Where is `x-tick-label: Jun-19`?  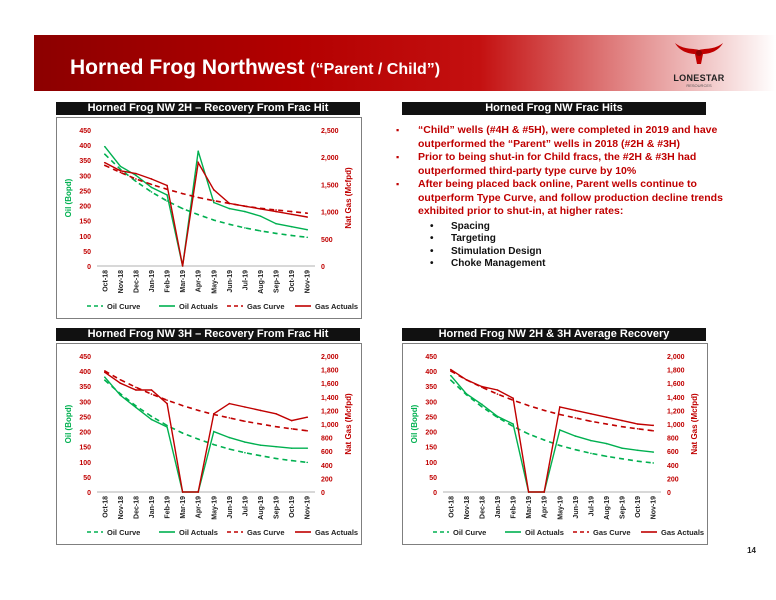
x-tick-label: Jun-19 is located at coordinates (230, 507).